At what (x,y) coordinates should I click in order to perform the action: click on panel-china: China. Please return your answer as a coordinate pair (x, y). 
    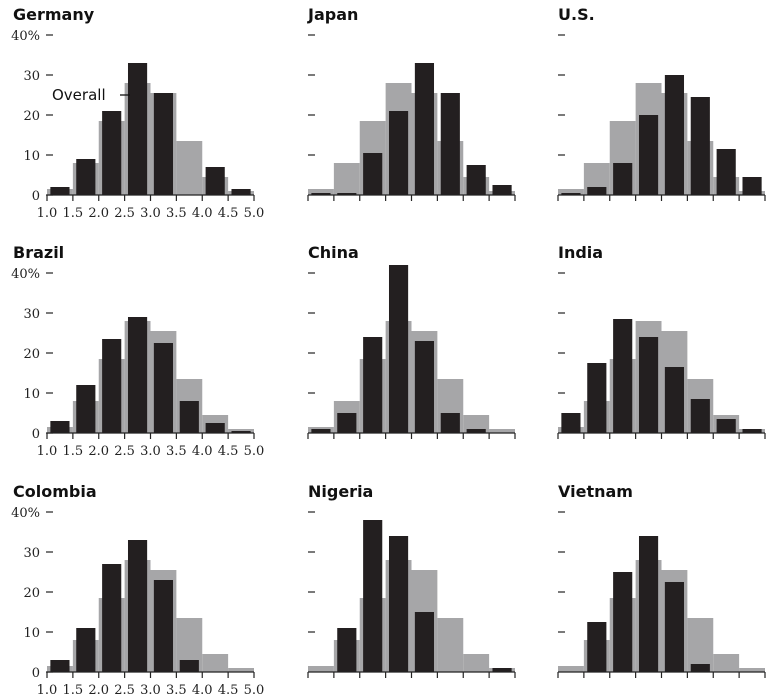
    Looking at the image, I should click on (411, 341).